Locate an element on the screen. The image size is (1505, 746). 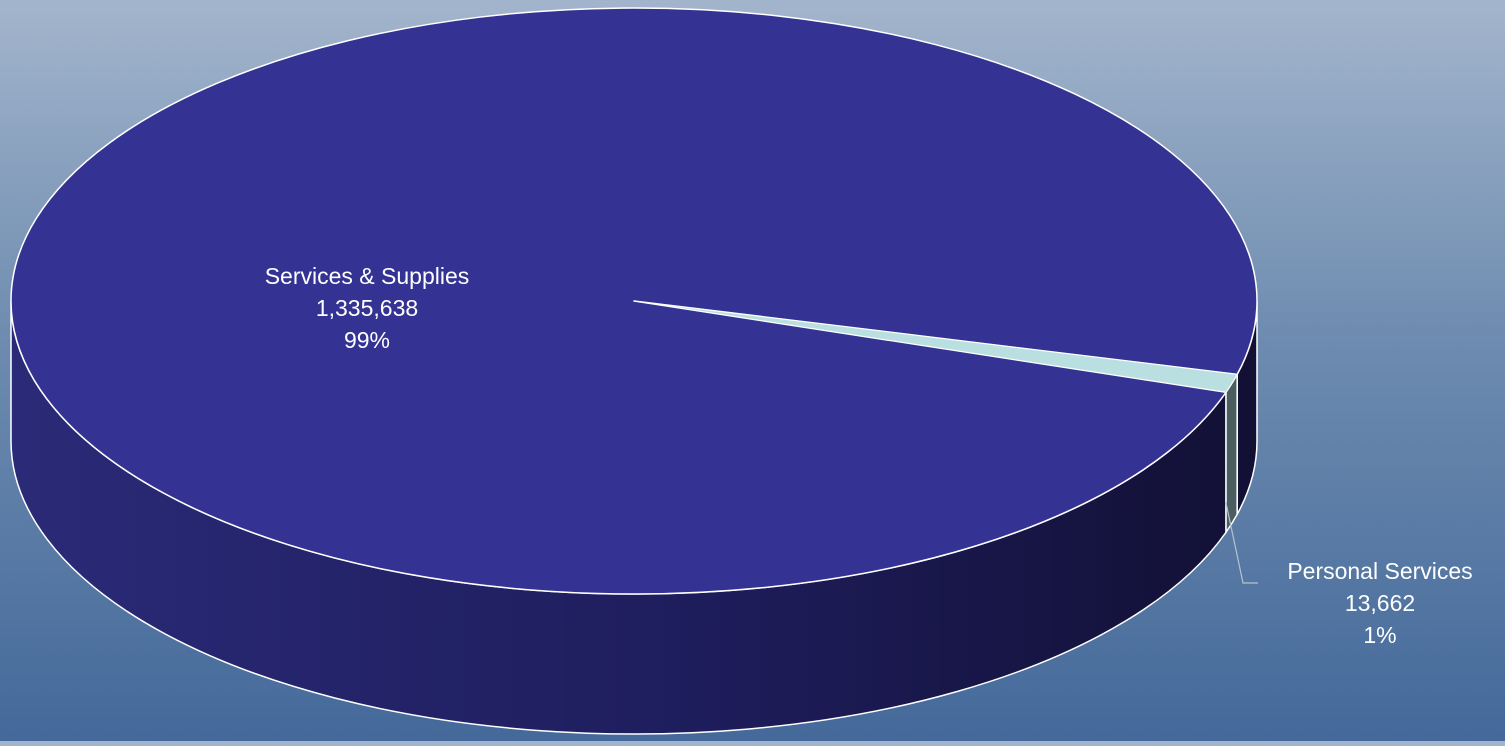
slice-label-value-personal-services: 13,662 is located at coordinates (1380, 603).